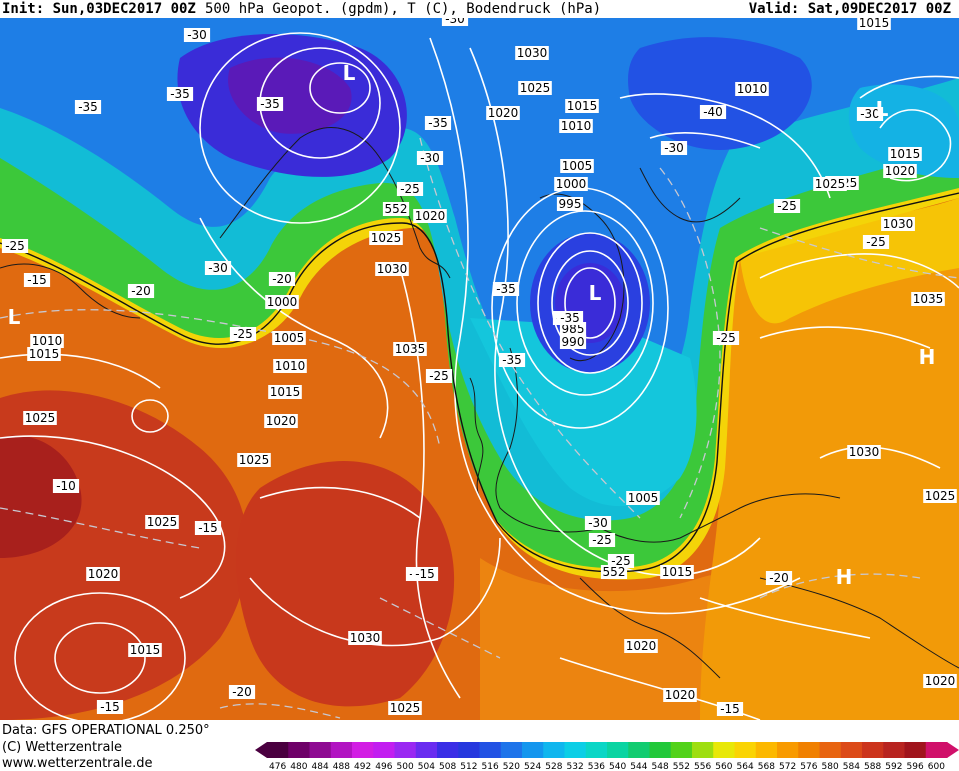 This screenshot has width=959, height=771. What do you see at coordinates (638, 766) in the screenshot?
I see `scale-tick-label: 544` at bounding box center [638, 766].